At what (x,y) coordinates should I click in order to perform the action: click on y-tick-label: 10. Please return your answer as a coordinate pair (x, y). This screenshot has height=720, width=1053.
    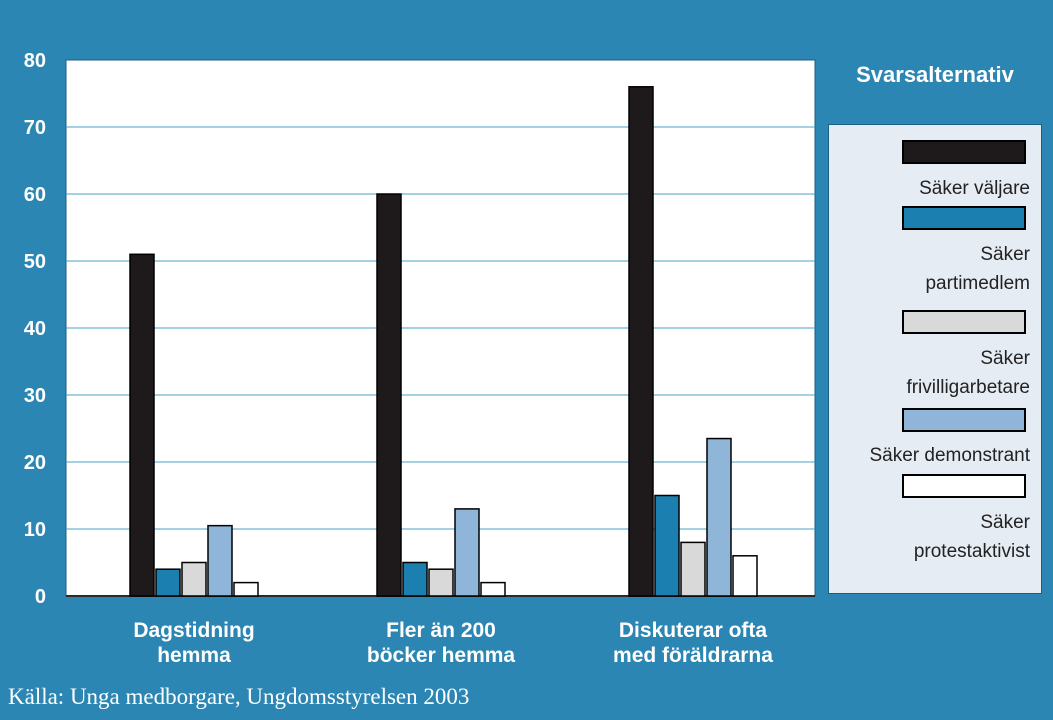
    Looking at the image, I should click on (35, 530).